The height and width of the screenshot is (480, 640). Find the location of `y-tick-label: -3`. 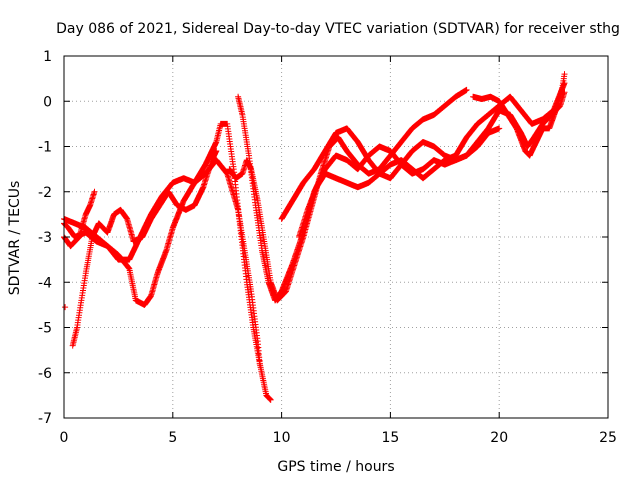

y-tick-label: -3 is located at coordinates (45, 238).